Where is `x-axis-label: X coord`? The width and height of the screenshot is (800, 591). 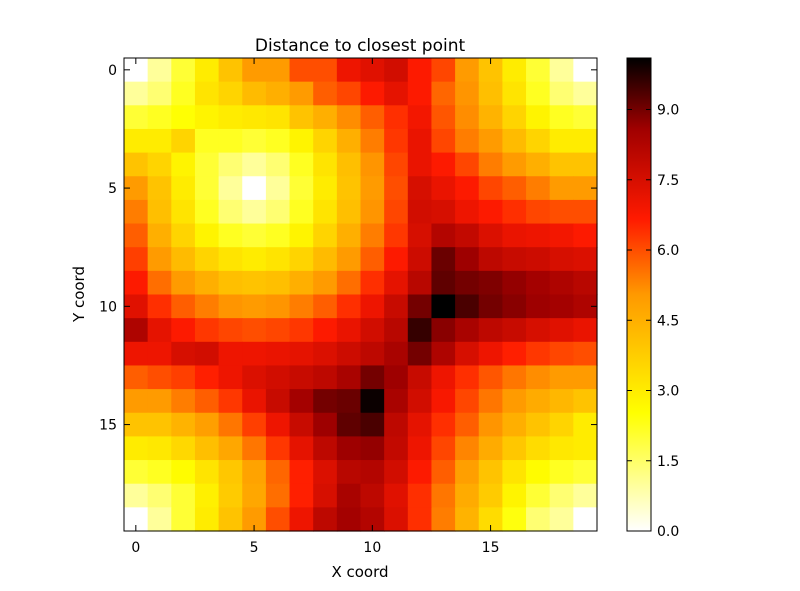 x-axis-label: X coord is located at coordinates (359, 572).